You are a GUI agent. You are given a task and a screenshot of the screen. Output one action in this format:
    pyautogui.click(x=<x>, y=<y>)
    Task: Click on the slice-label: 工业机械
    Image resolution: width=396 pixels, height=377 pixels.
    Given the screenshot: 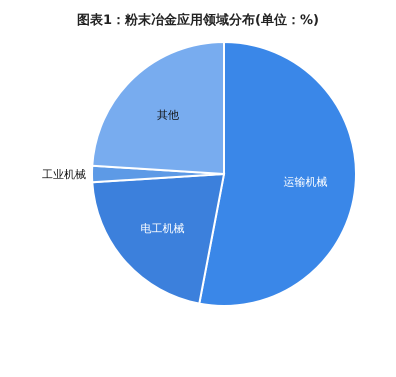 What is the action you would take?
    pyautogui.click(x=64, y=174)
    